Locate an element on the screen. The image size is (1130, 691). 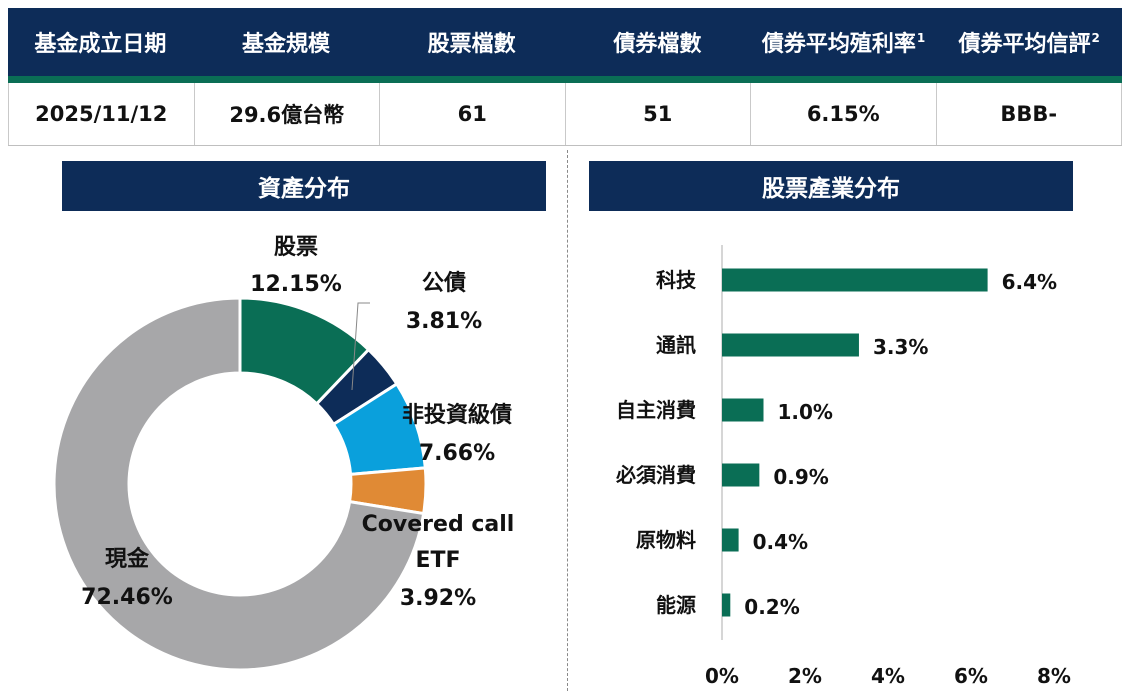
panel-divider is located at coordinates (567, 420).